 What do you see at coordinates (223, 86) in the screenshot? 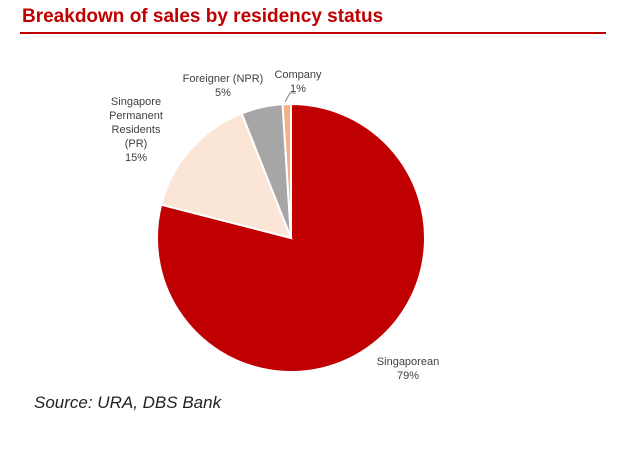
I see `slice-label: Foreigner (NPR) 5%` at bounding box center [223, 86].